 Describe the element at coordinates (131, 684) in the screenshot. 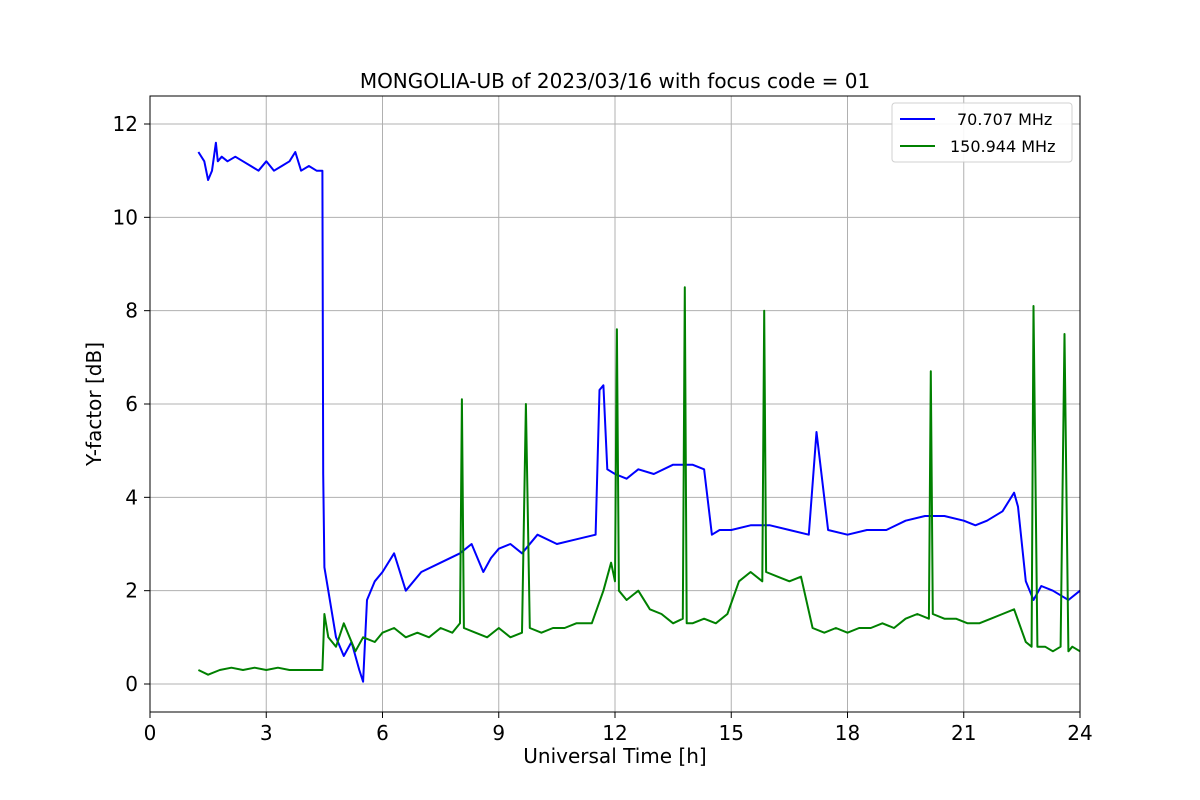

I see `y-tick-label: 0` at that location.